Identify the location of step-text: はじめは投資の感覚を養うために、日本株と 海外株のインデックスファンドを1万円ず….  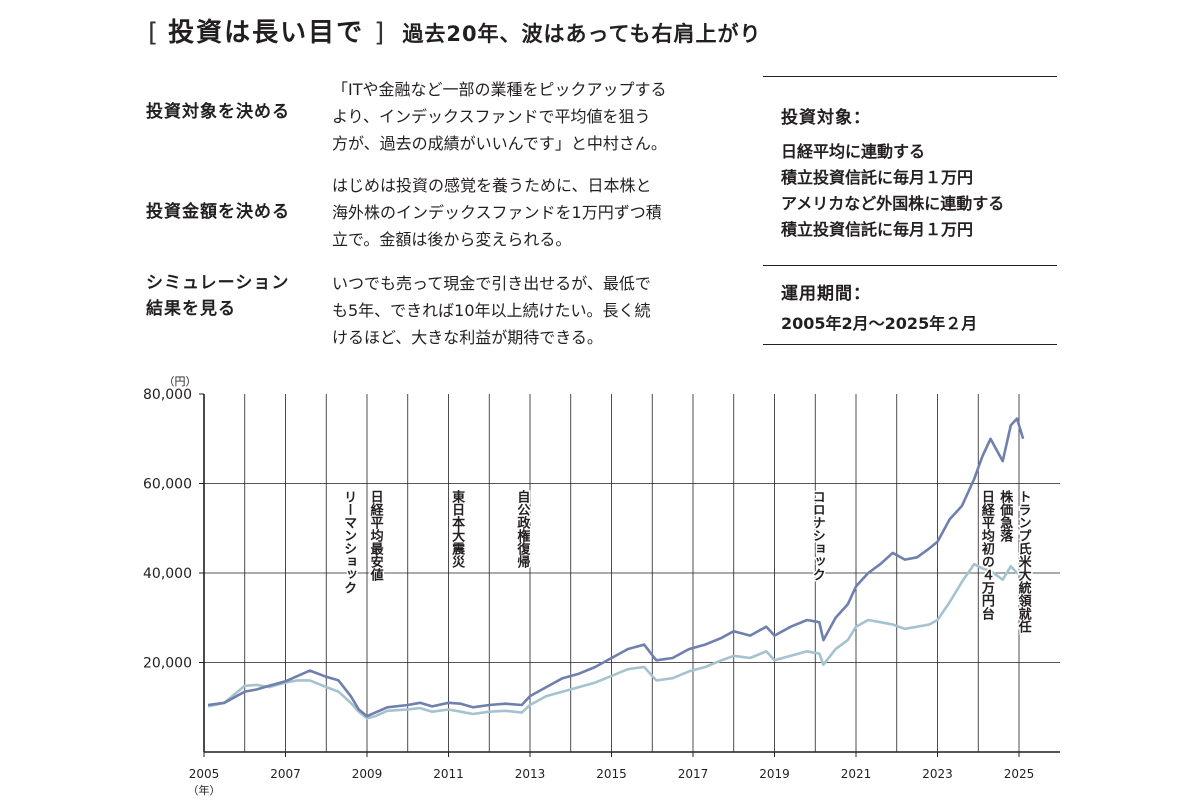
(497, 212).